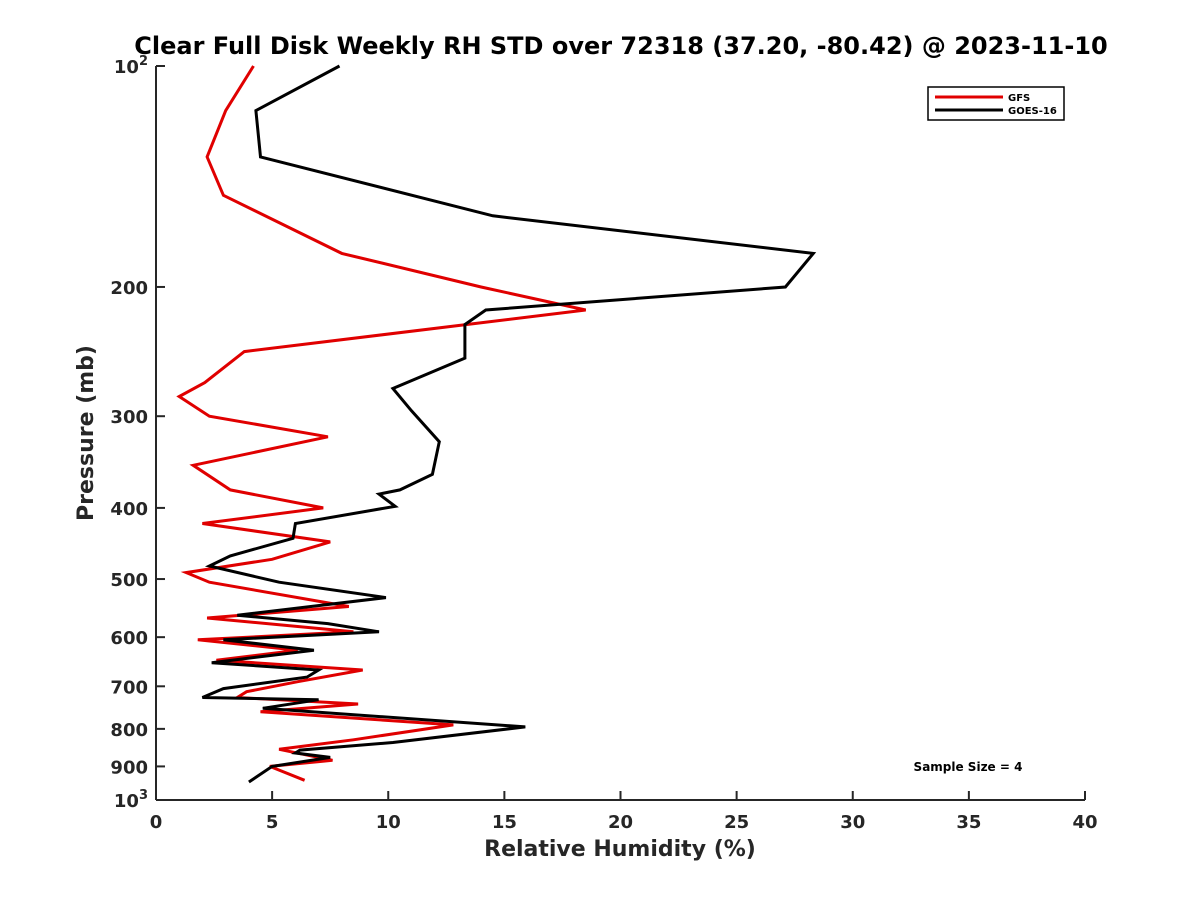 This screenshot has height=900, width=1200. What do you see at coordinates (620, 822) in the screenshot?
I see `x-tick-label: 20` at bounding box center [620, 822].